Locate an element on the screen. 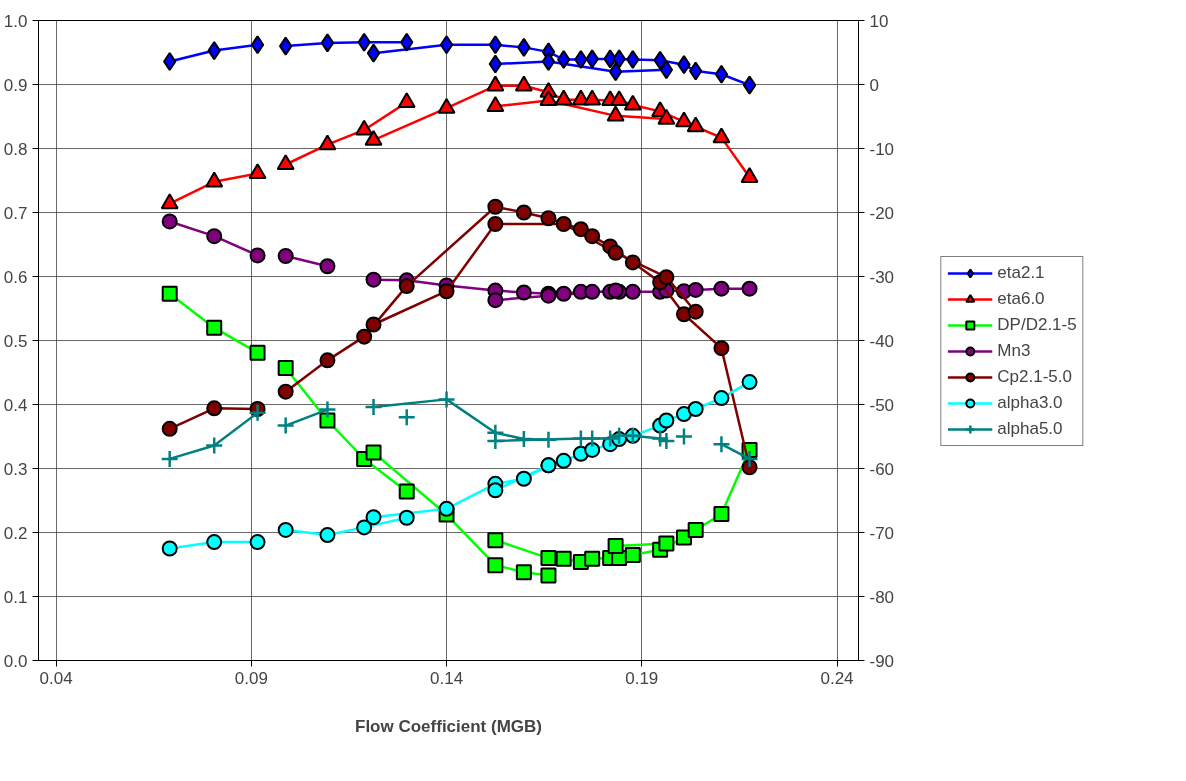 This screenshot has width=1186, height=781. x-axis-title: Flow Coefficient (MGB) is located at coordinates (448, 726).